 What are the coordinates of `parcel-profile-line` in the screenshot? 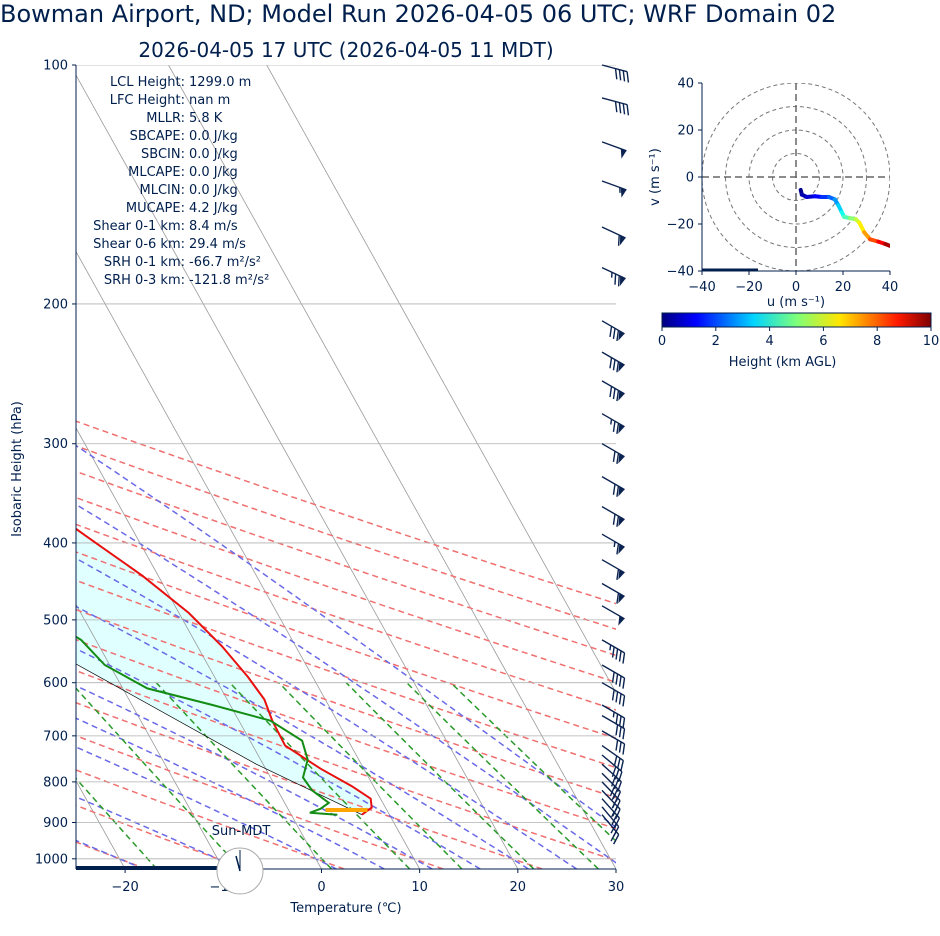 It's located at (219, 739).